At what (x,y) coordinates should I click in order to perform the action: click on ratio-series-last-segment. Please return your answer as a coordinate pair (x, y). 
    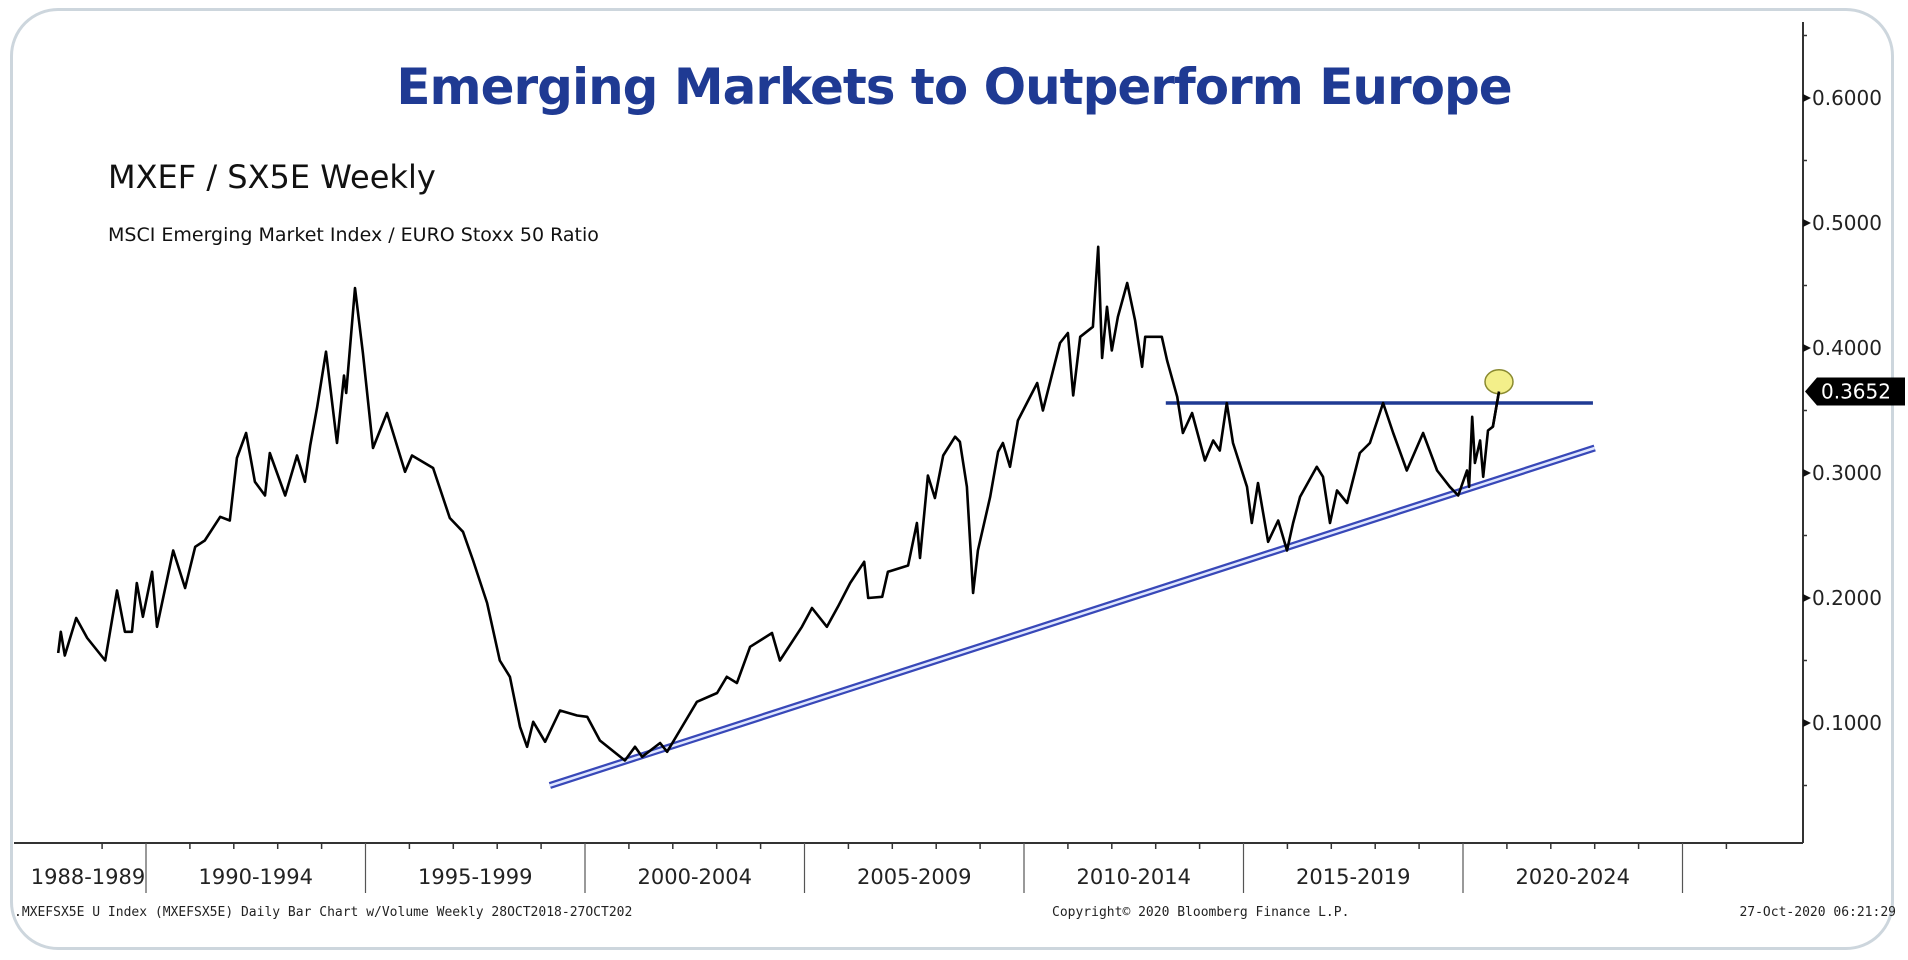
    Looking at the image, I should click on (1496, 409).